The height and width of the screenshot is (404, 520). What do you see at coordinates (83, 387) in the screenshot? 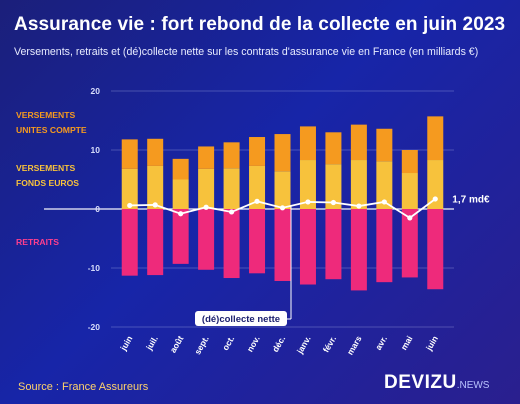
I see `source-note: Source : France Assureurs` at bounding box center [83, 387].